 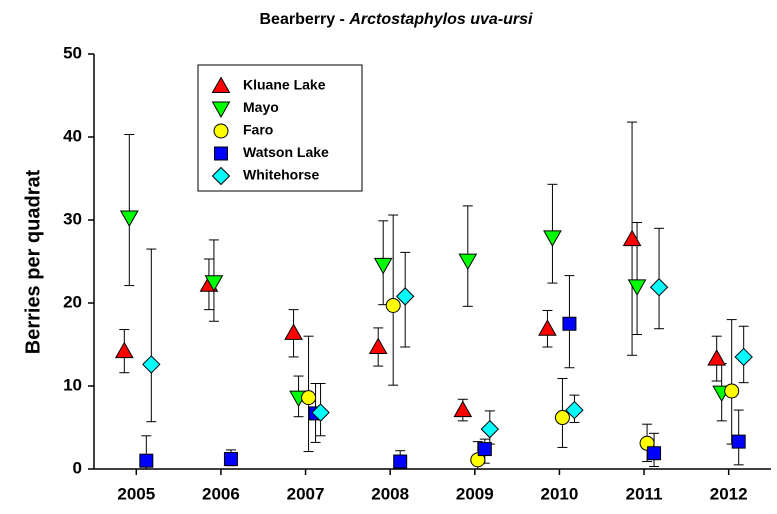 What do you see at coordinates (302, 19) in the screenshot?
I see `title-main: Bearberry -` at bounding box center [302, 19].